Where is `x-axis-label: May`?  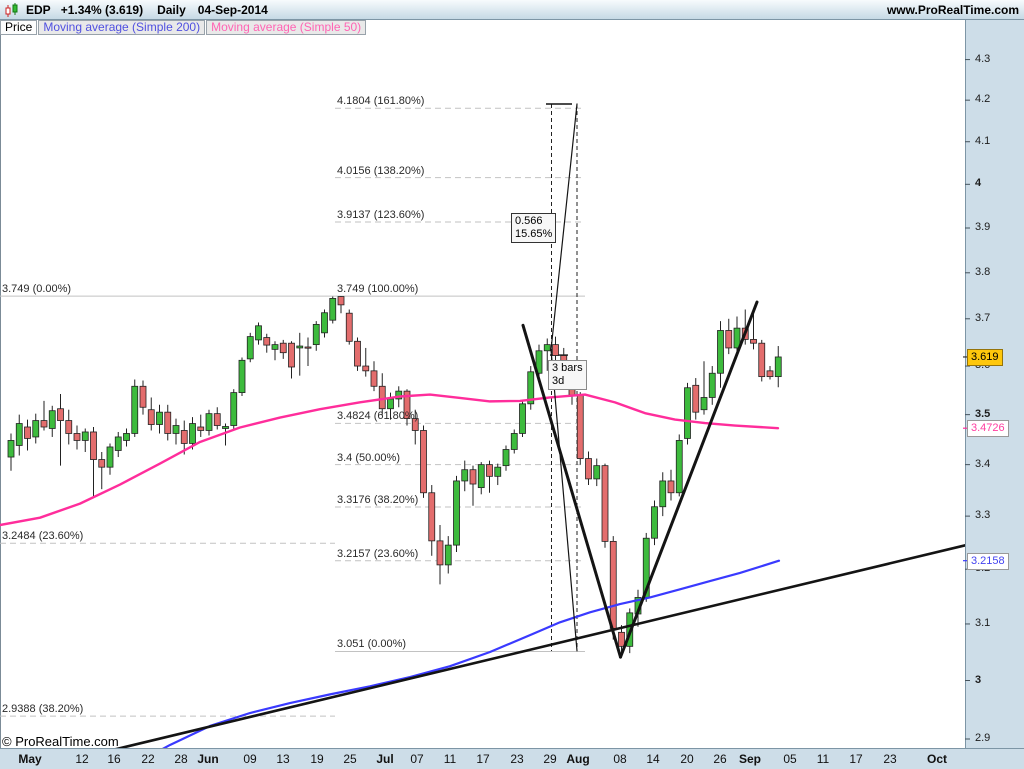 x-axis-label: May is located at coordinates (30, 759).